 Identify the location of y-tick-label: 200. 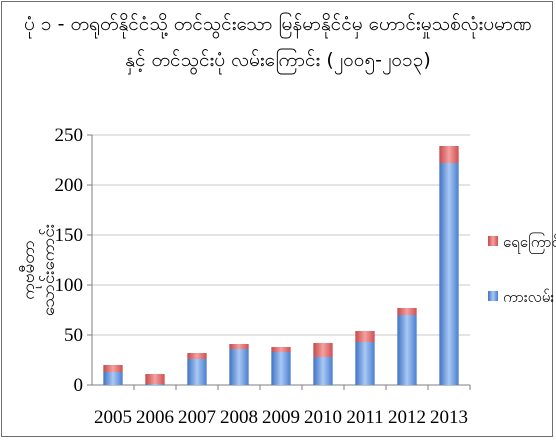
(69, 185).